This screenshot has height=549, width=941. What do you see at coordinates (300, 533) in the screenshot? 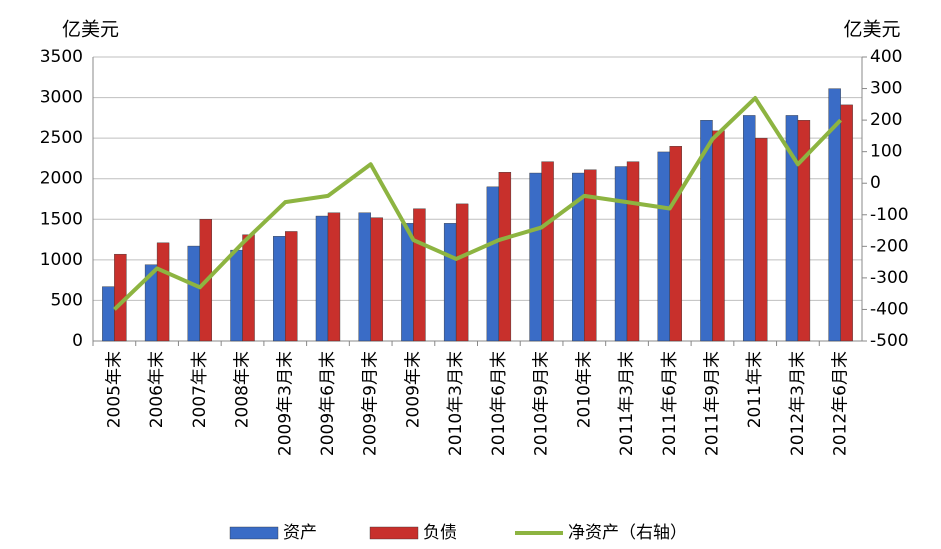
I see `legend-label: 资产` at bounding box center [300, 533].